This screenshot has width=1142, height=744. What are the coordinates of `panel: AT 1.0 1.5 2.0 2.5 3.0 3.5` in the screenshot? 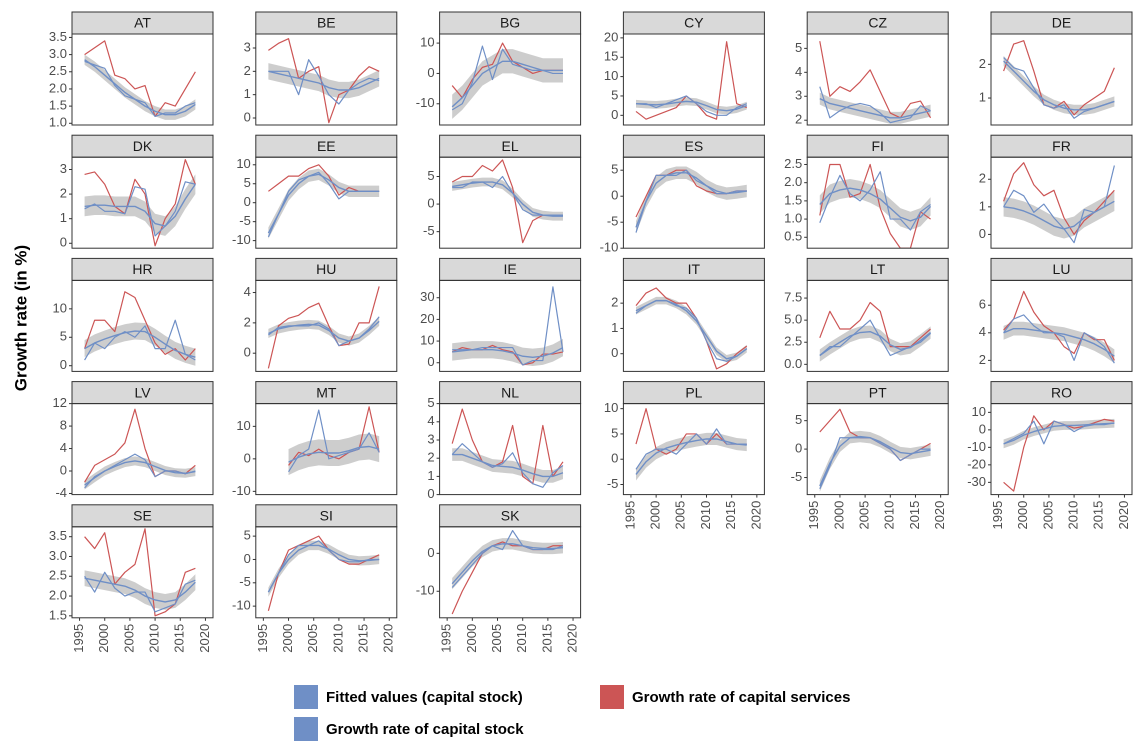 It's located at (131, 70).